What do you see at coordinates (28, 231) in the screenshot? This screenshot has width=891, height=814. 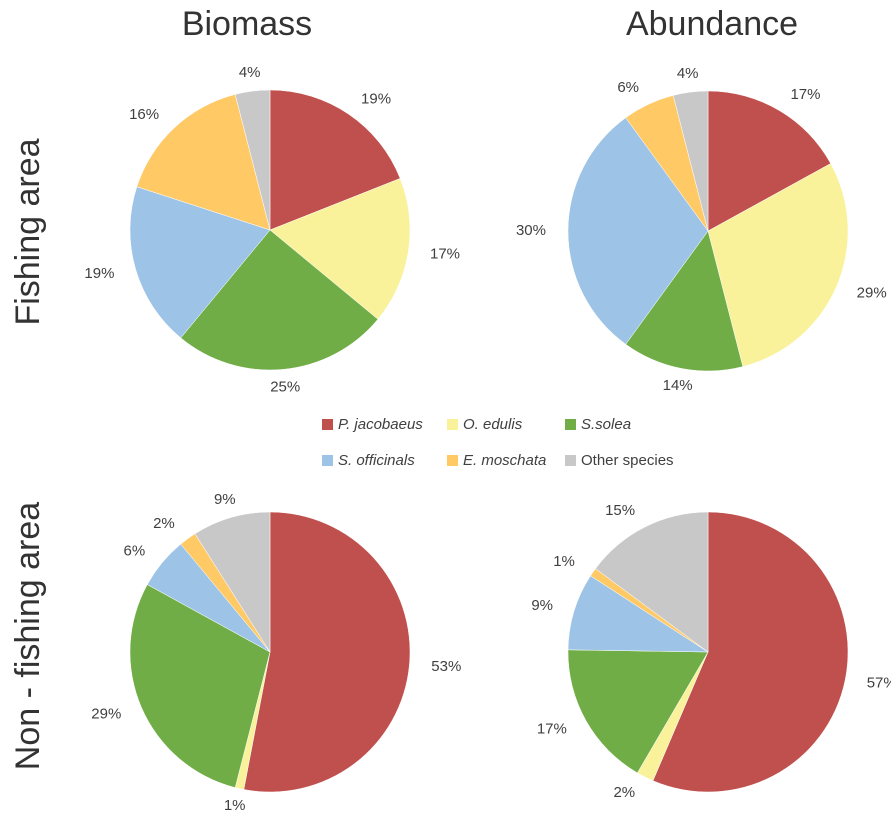 I see `row-title: Fishing area` at bounding box center [28, 231].